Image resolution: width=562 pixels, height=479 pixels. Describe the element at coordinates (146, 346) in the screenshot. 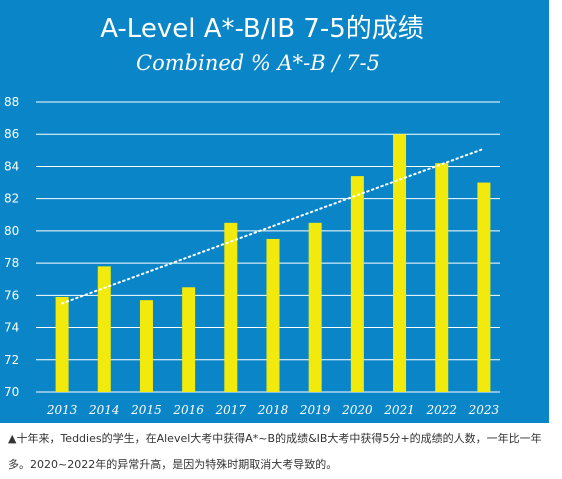

I see `bar-2015` at that location.